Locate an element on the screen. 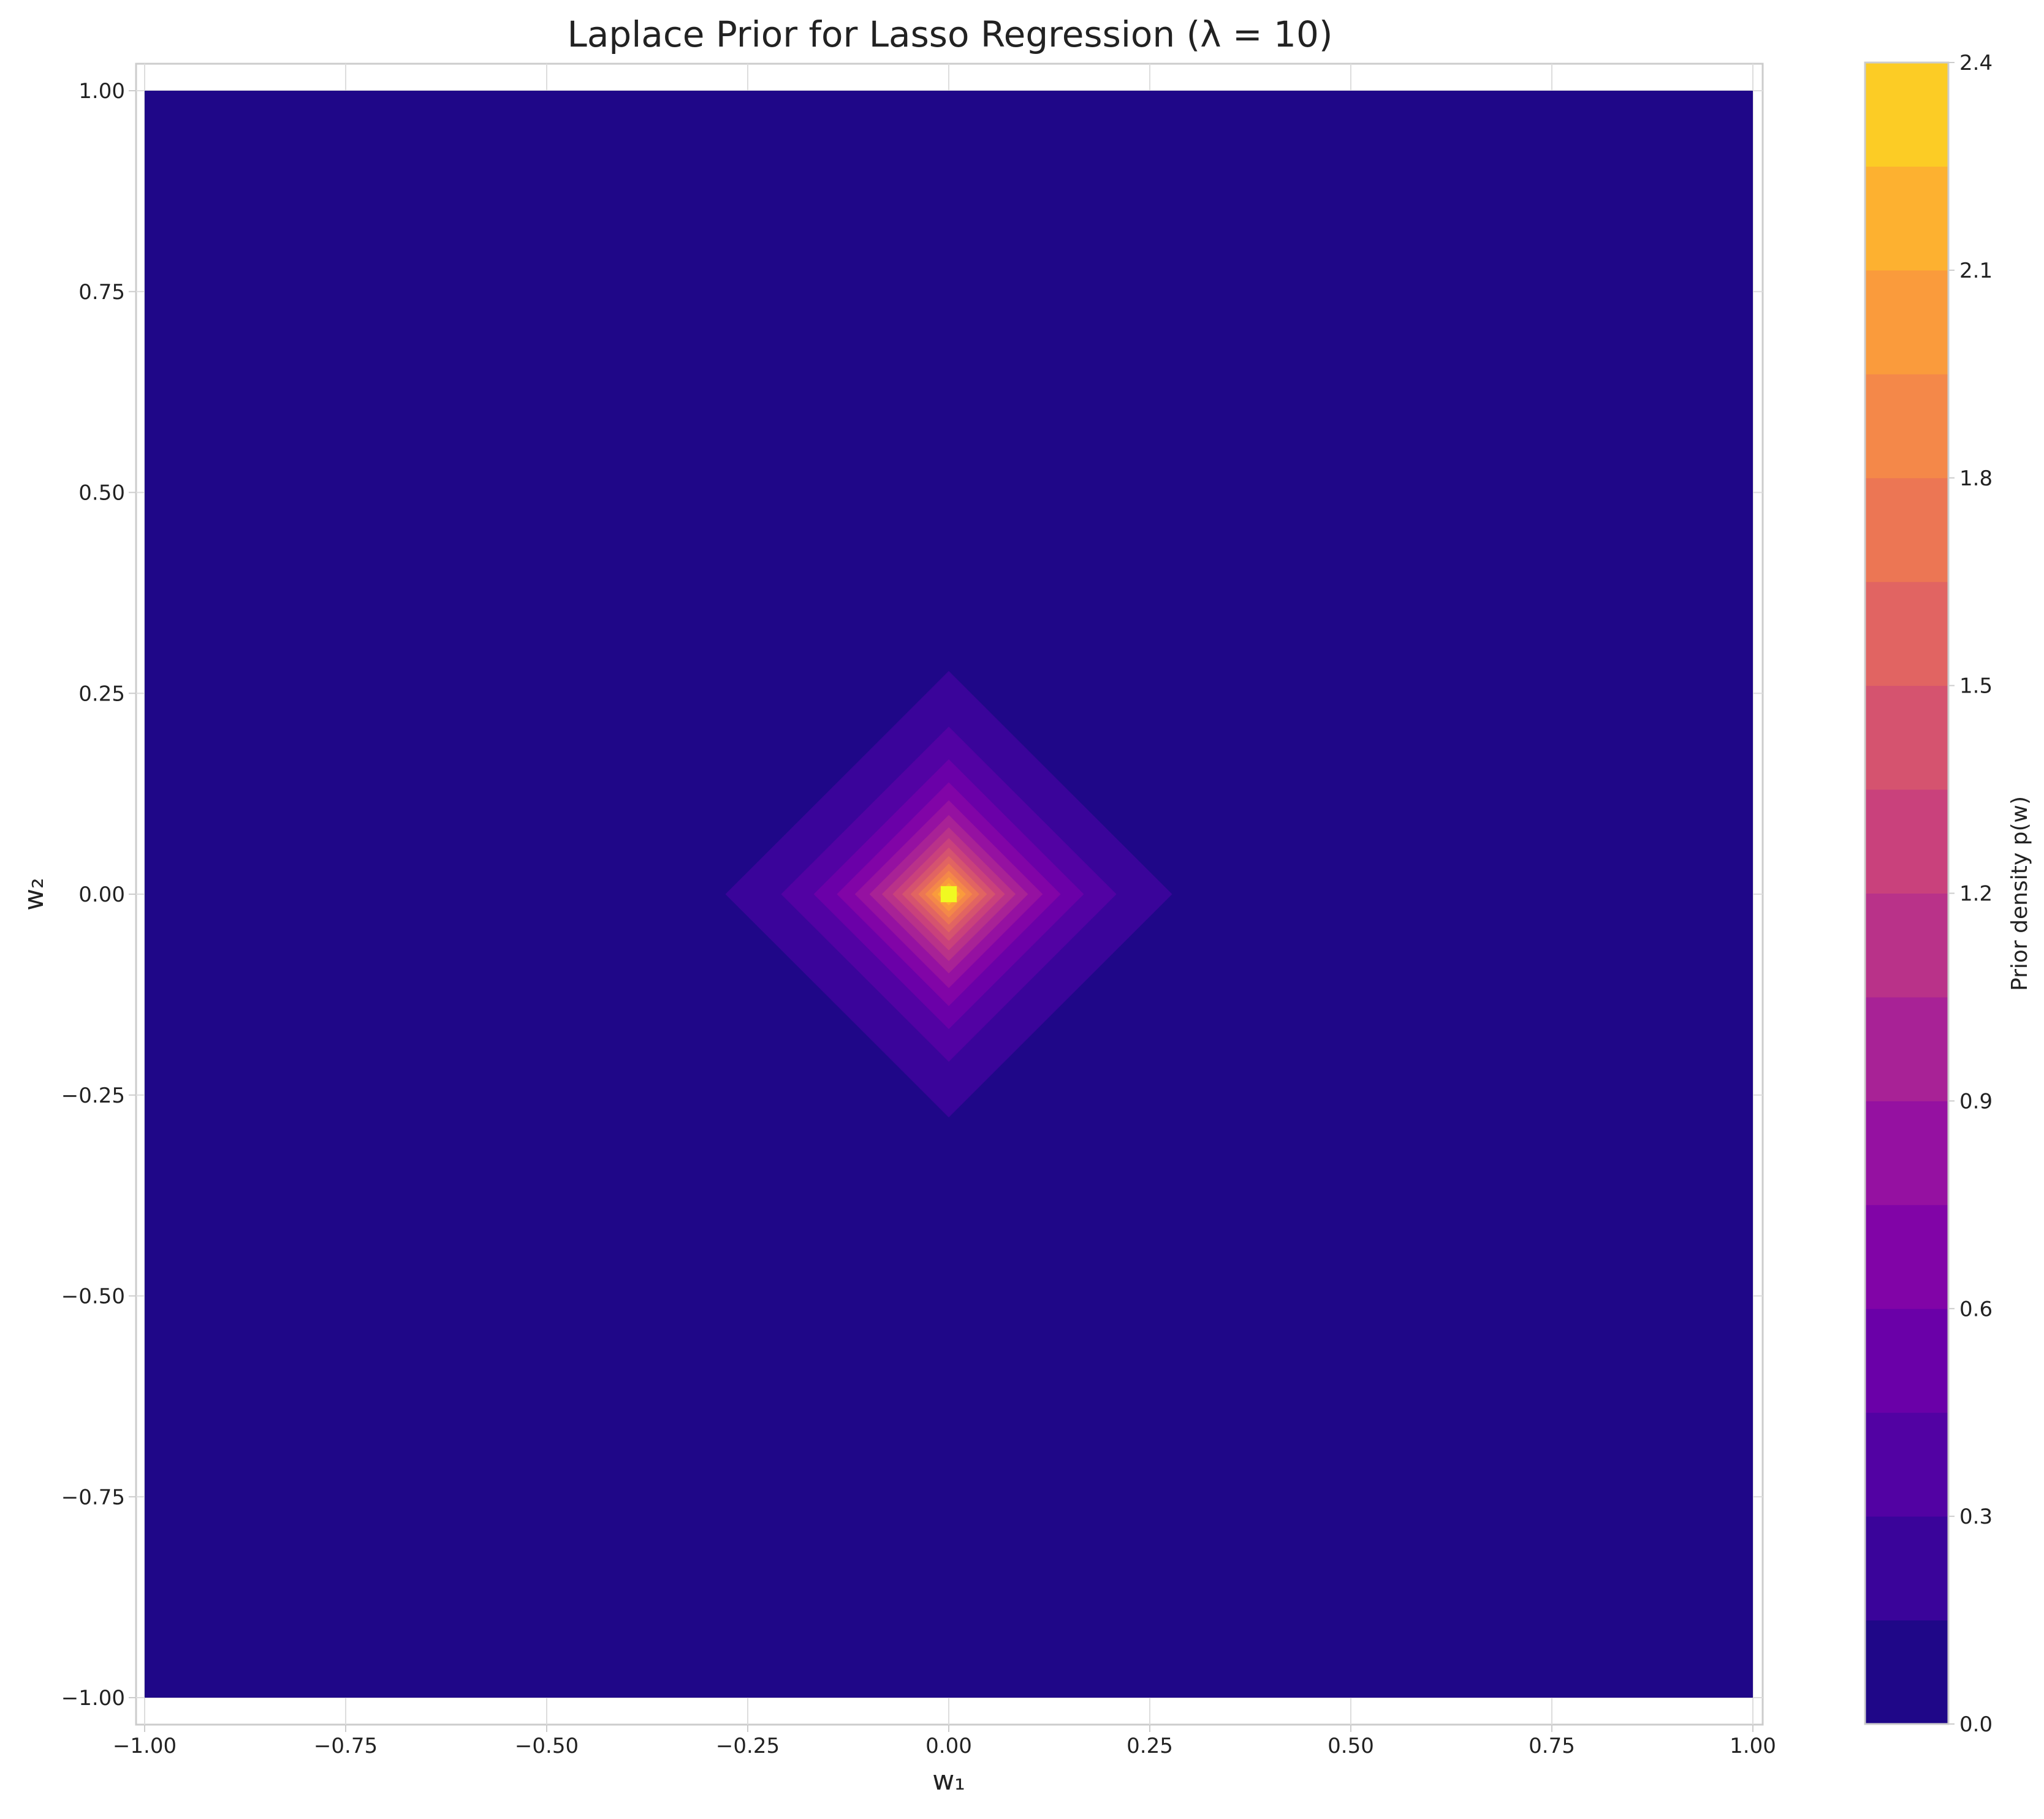 Image resolution: width=2044 pixels, height=1819 pixels. y-tick-label: 0.00 is located at coordinates (101, 895).